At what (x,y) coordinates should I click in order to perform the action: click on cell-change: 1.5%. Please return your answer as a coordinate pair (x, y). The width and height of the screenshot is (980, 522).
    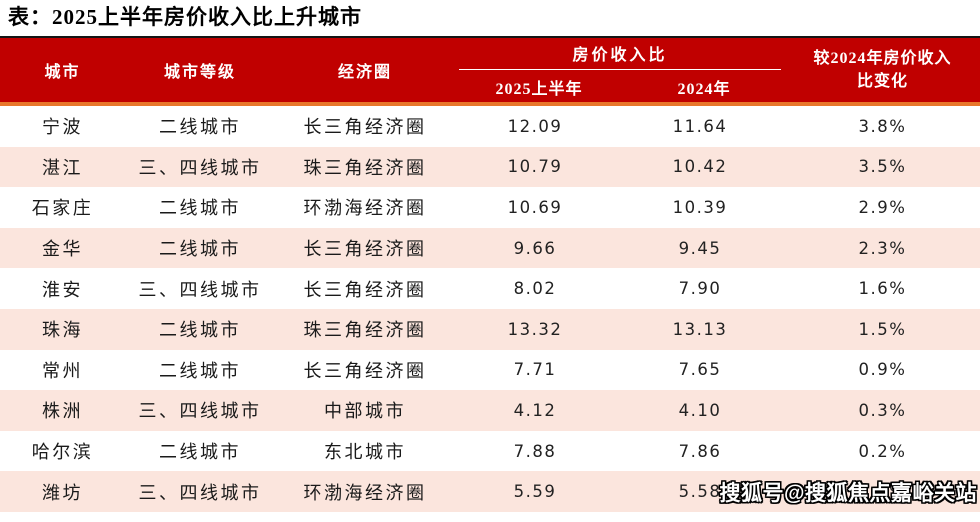
    Looking at the image, I should click on (882, 329).